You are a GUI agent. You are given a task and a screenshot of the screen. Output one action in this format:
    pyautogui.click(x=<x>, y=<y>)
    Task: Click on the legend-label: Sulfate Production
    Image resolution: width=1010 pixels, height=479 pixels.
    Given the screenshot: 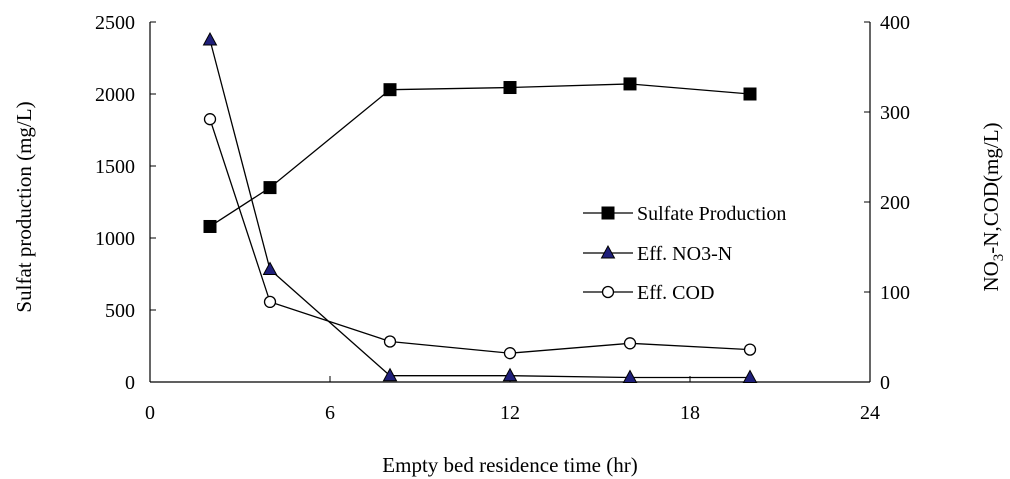 What is the action you would take?
    pyautogui.click(x=711, y=214)
    